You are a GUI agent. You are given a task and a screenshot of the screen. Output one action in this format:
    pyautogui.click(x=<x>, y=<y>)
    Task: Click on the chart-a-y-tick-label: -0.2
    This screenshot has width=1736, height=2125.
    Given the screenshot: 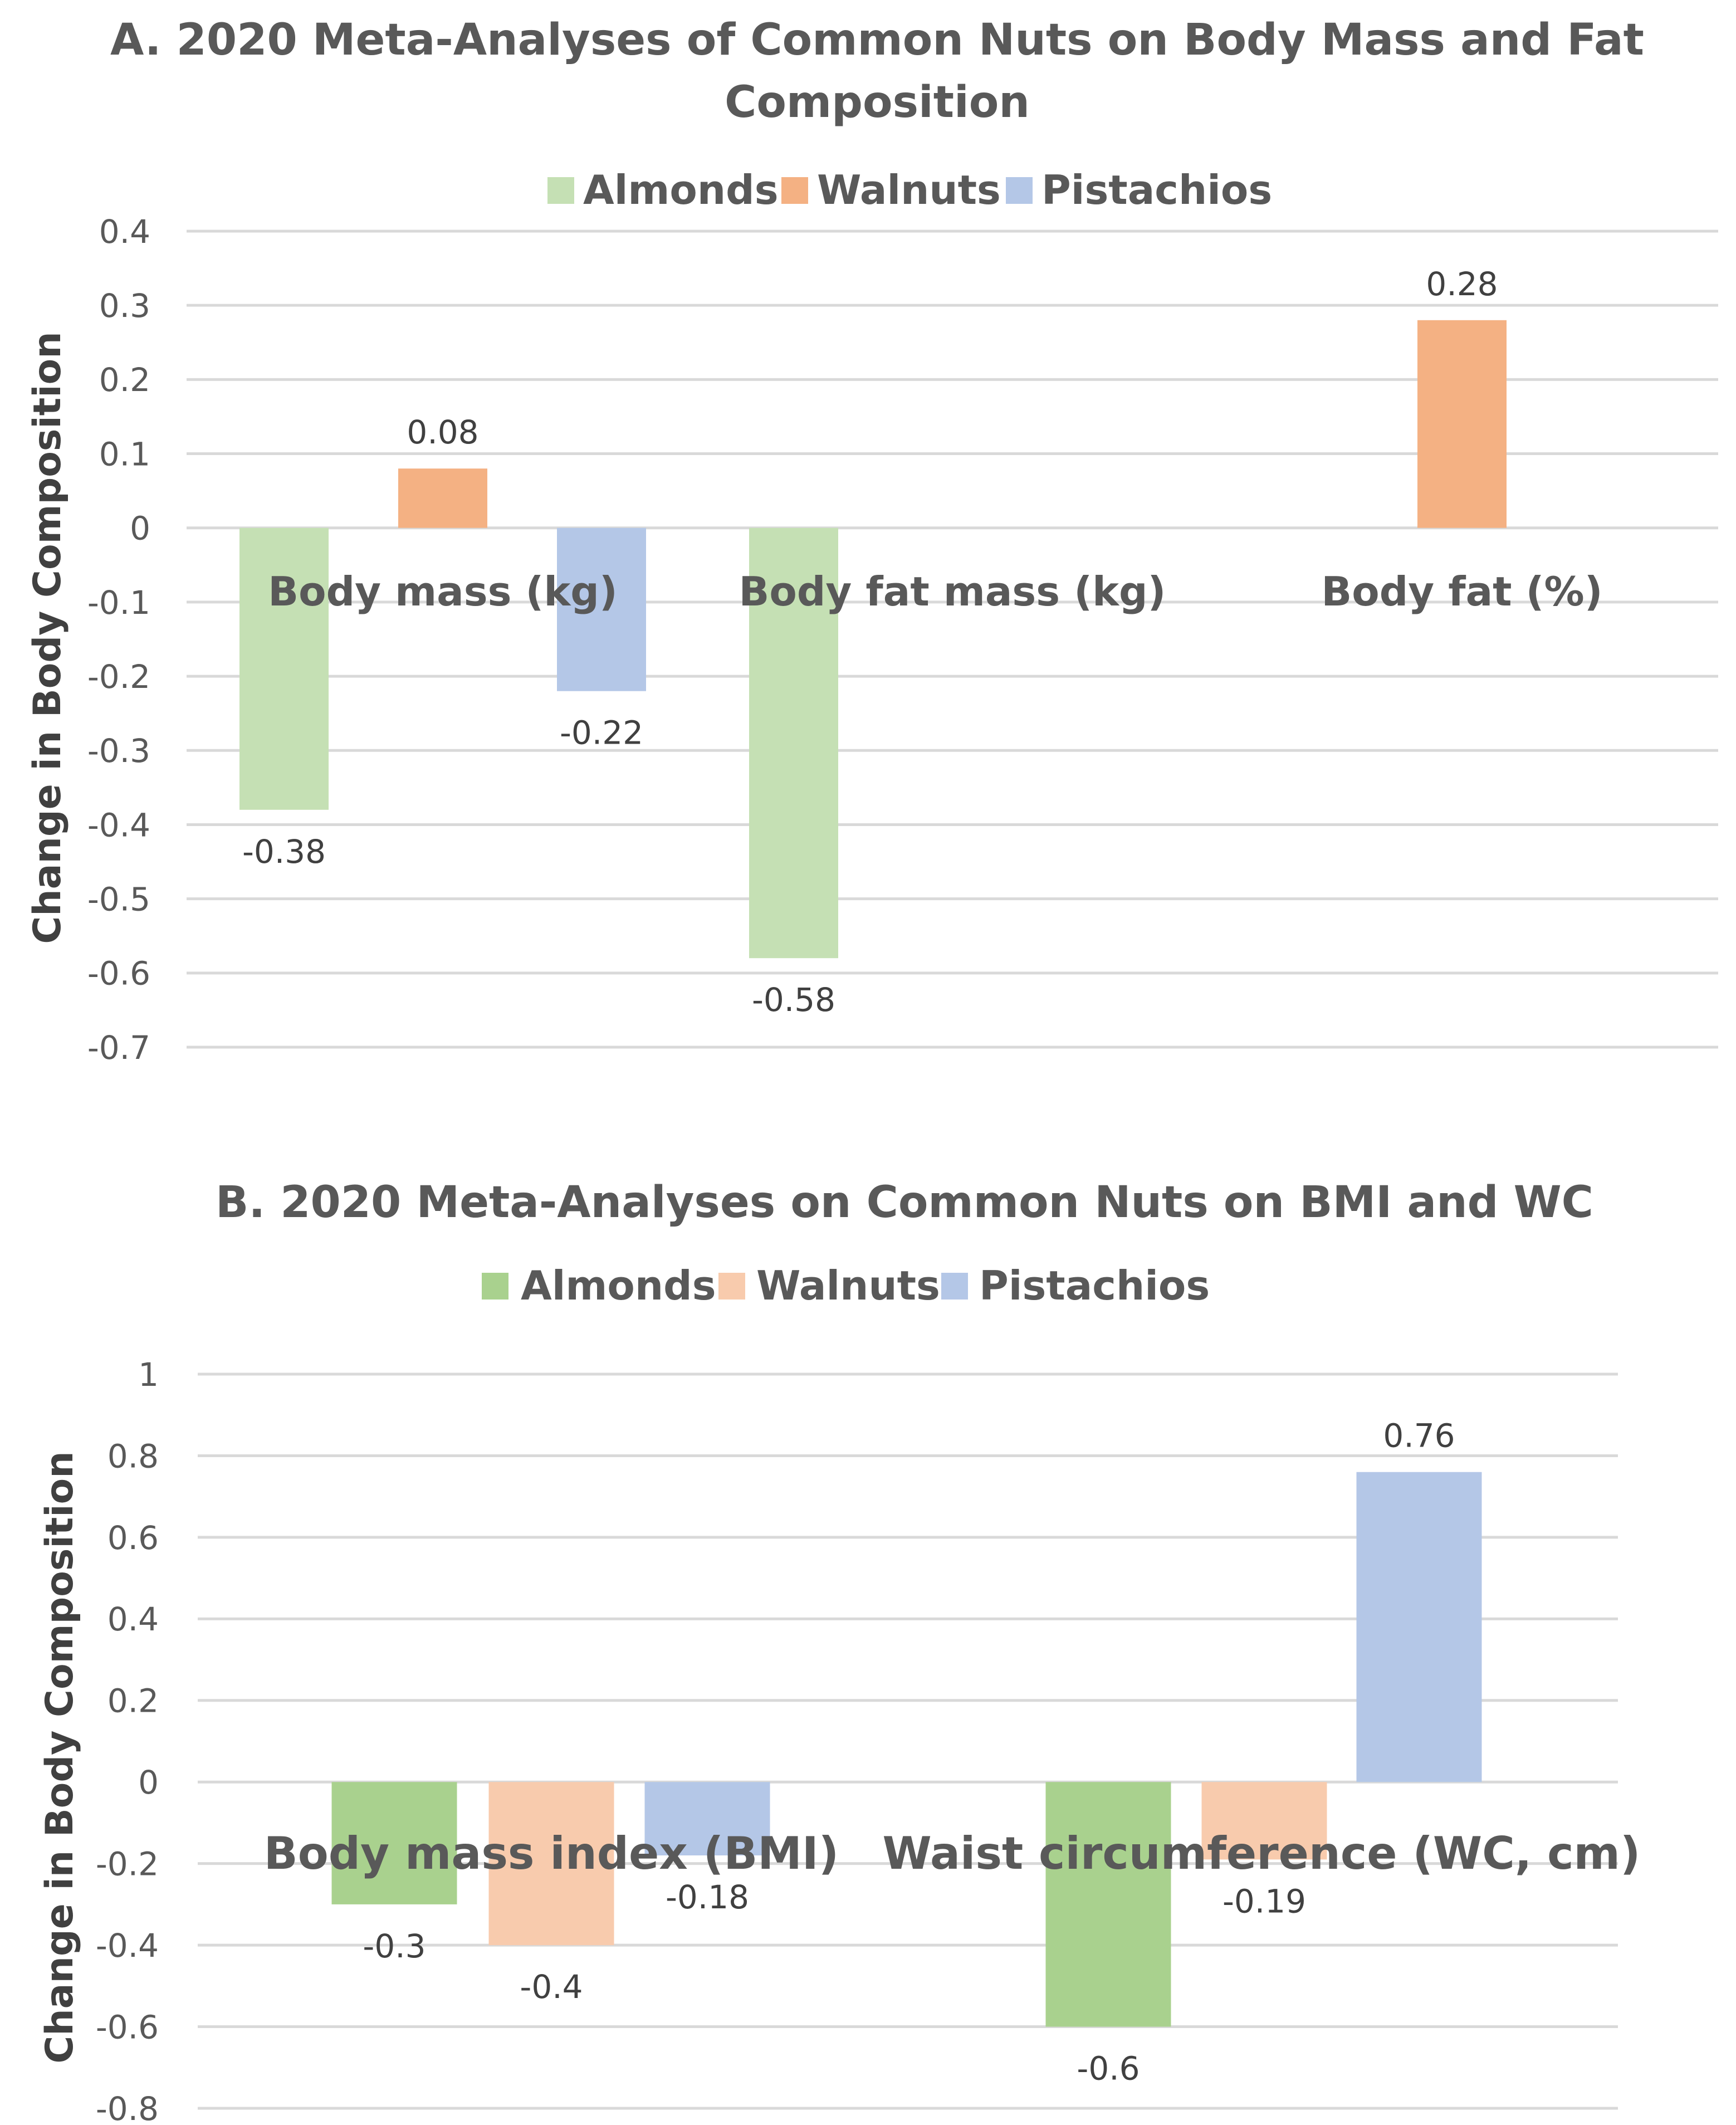 What is the action you would take?
    pyautogui.click(x=119, y=677)
    